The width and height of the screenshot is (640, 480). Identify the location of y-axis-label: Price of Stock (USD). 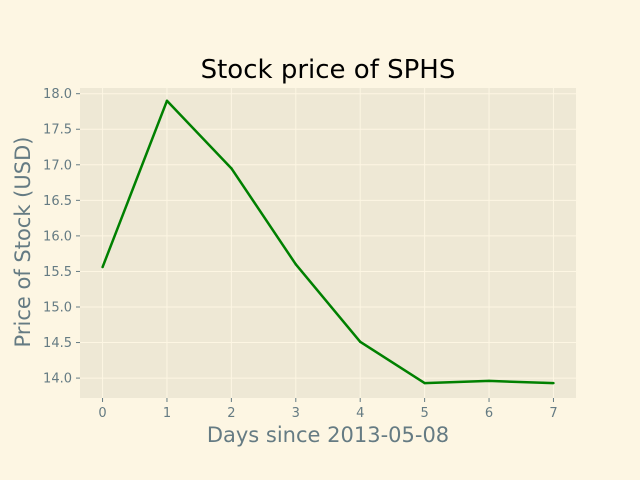
(23, 242).